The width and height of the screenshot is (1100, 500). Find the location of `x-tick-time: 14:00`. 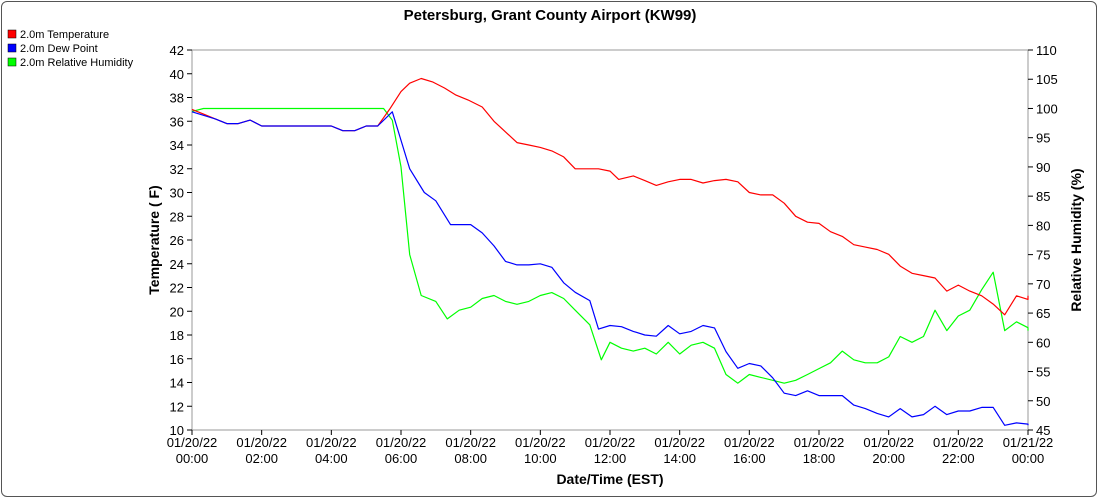

x-tick-time: 14:00 is located at coordinates (679, 458).